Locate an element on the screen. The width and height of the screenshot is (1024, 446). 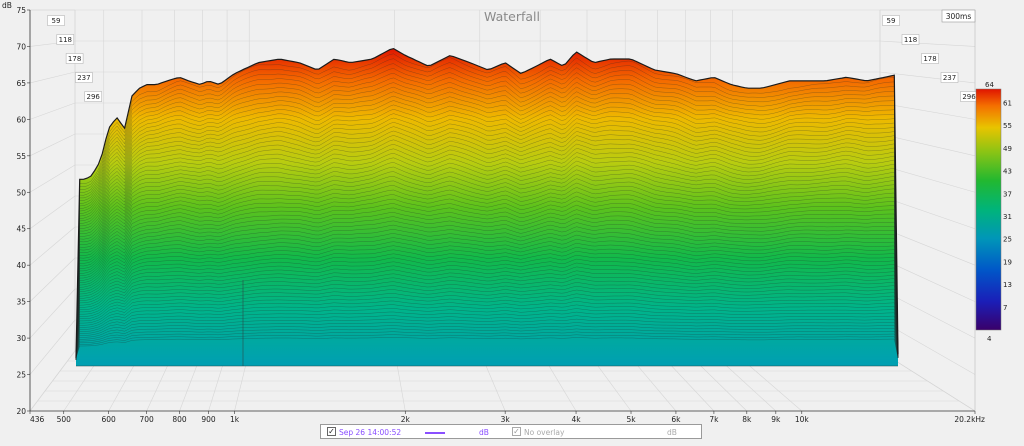
y-tick-label: 30 is located at coordinates (21, 338).